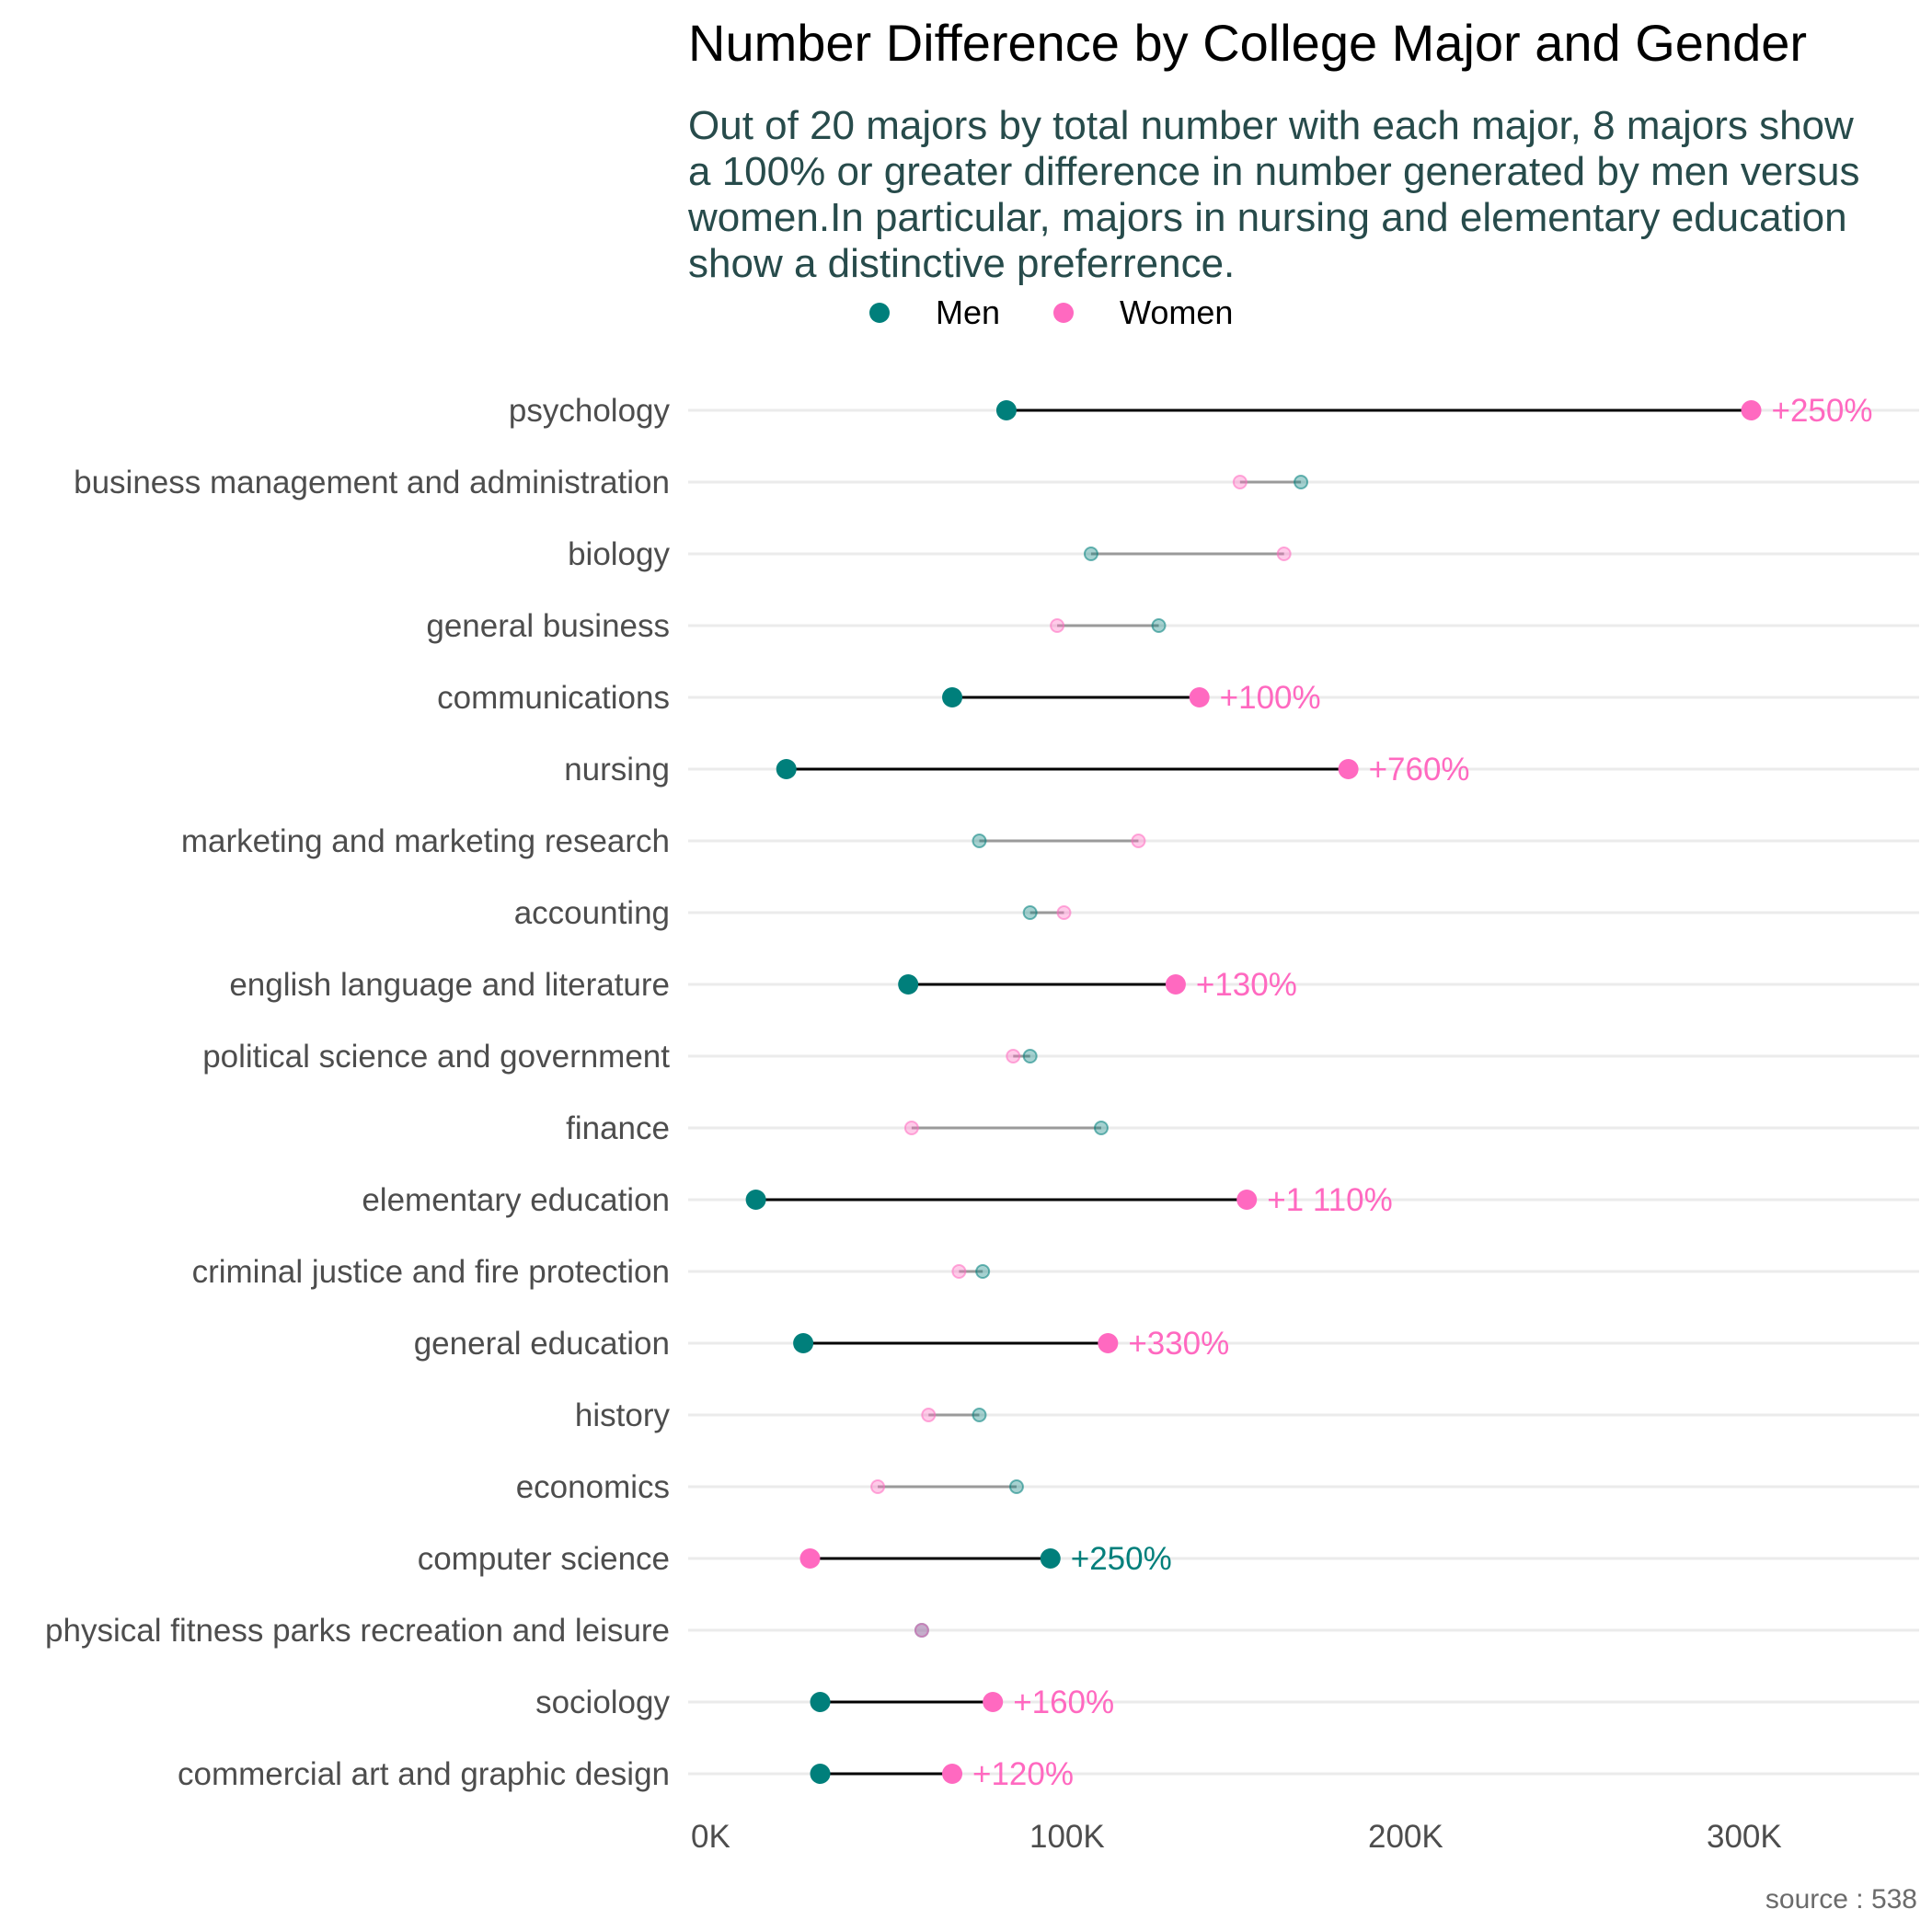 The height and width of the screenshot is (1932, 1932). I want to click on legend-men-swatch, so click(879, 313).